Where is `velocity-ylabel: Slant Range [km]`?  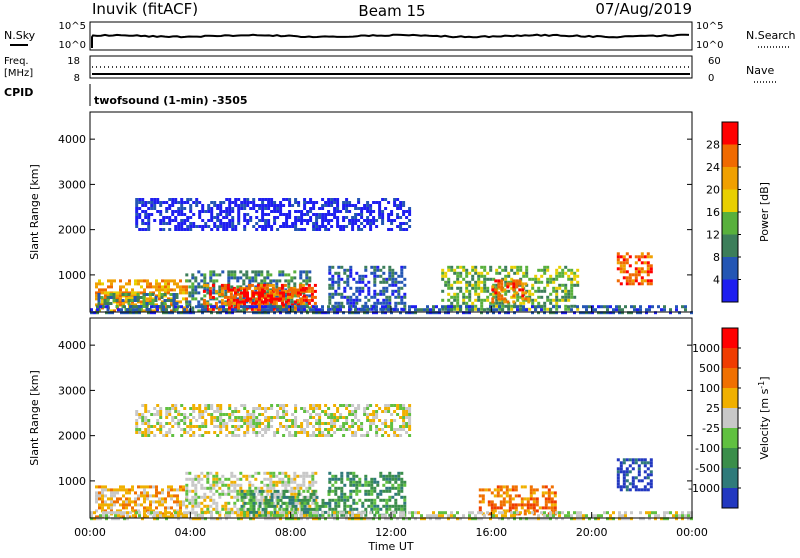
velocity-ylabel: Slant Range [km] is located at coordinates (34, 418).